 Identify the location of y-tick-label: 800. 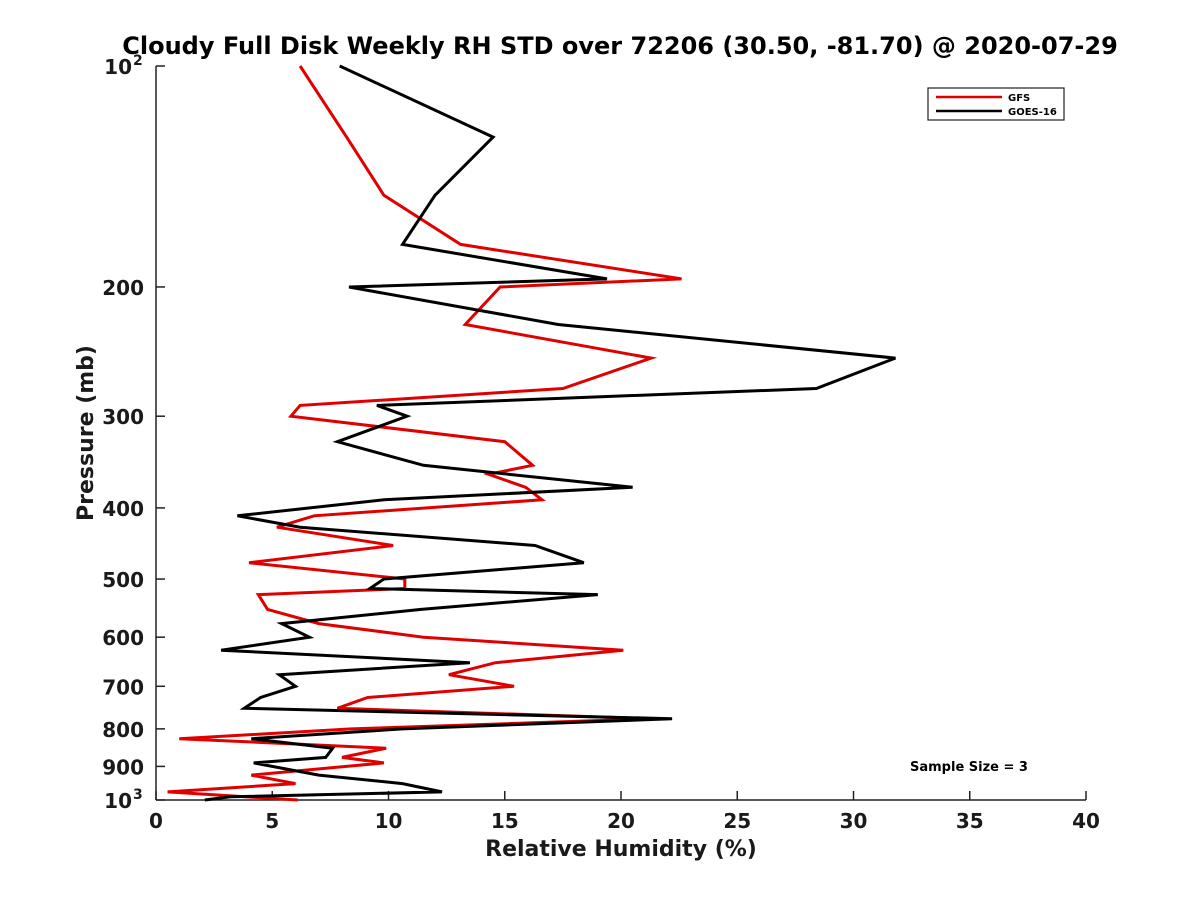
(123, 730).